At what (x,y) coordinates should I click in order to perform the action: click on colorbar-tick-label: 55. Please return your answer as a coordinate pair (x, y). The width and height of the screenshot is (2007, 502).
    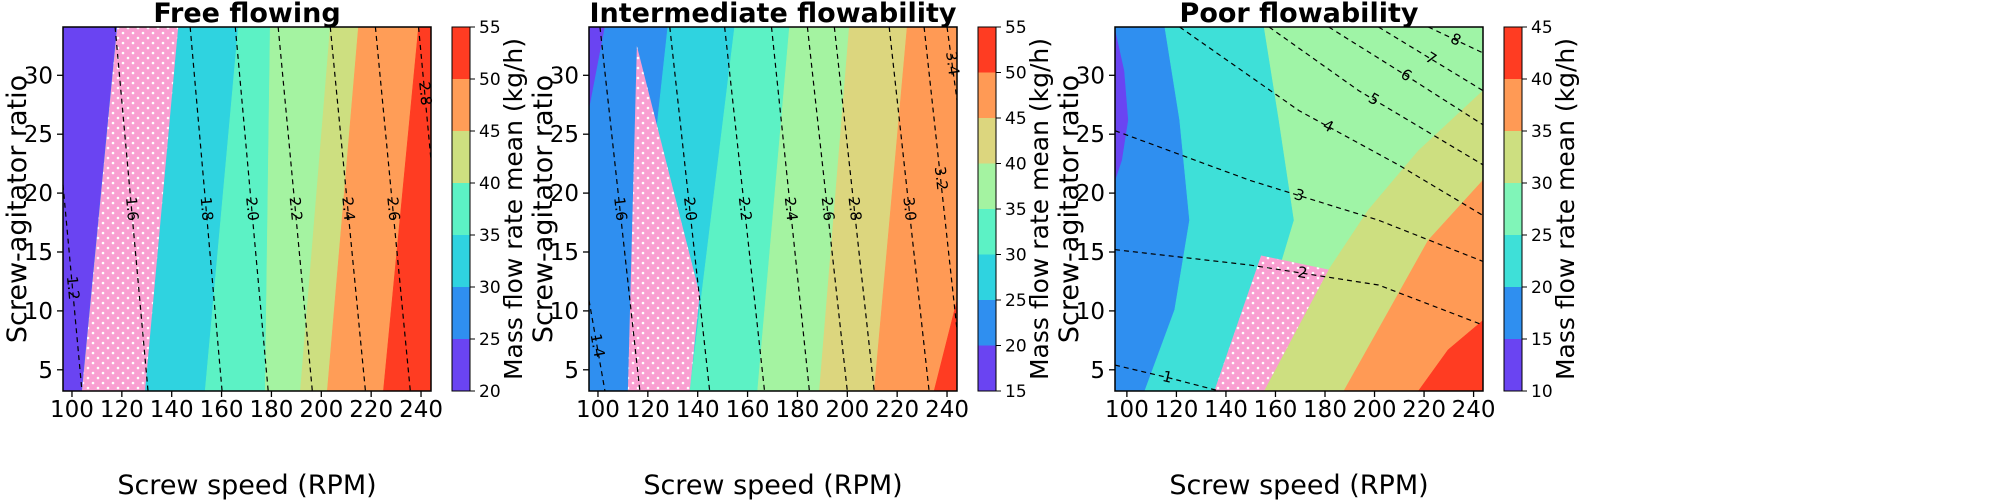
    Looking at the image, I should click on (1016, 28).